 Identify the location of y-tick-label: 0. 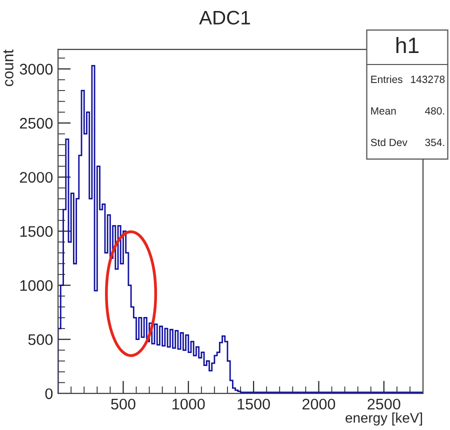
(49, 394).